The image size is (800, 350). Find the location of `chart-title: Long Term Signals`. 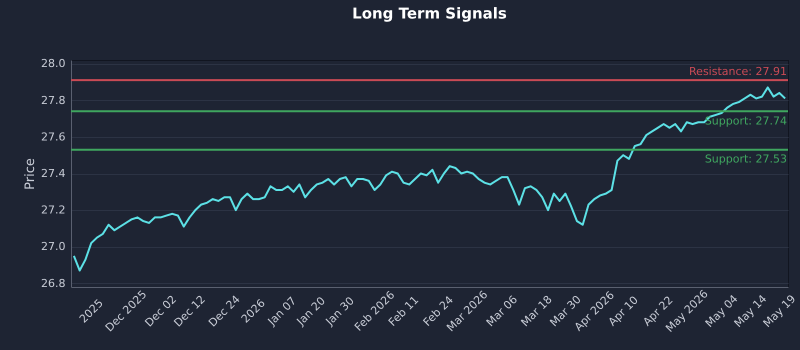

chart-title: Long Term Signals is located at coordinates (429, 13).